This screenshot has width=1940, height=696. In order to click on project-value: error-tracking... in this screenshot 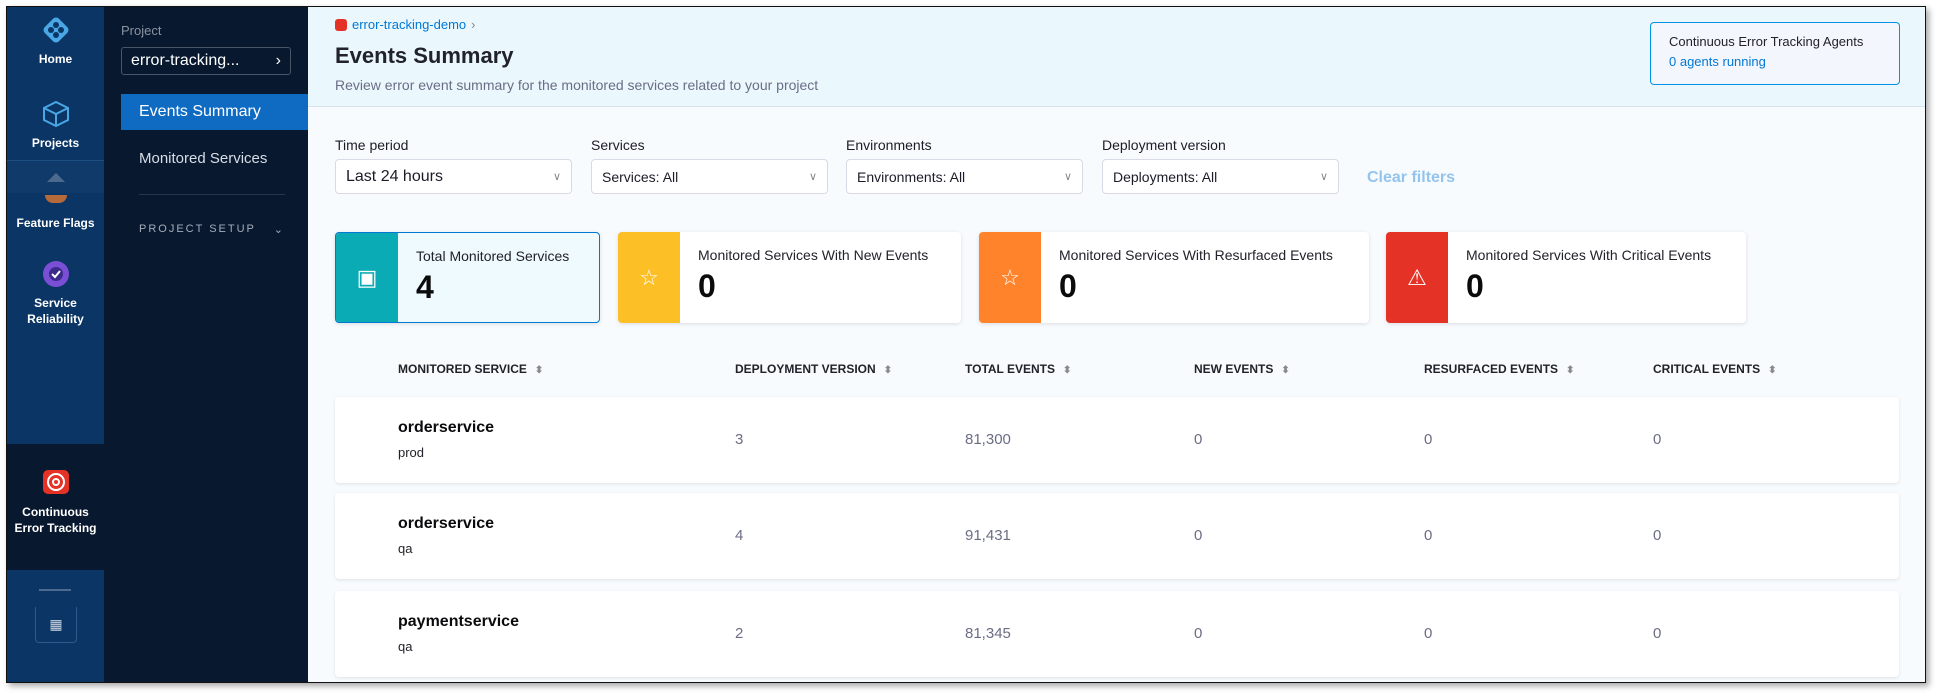, I will do `click(185, 60)`.